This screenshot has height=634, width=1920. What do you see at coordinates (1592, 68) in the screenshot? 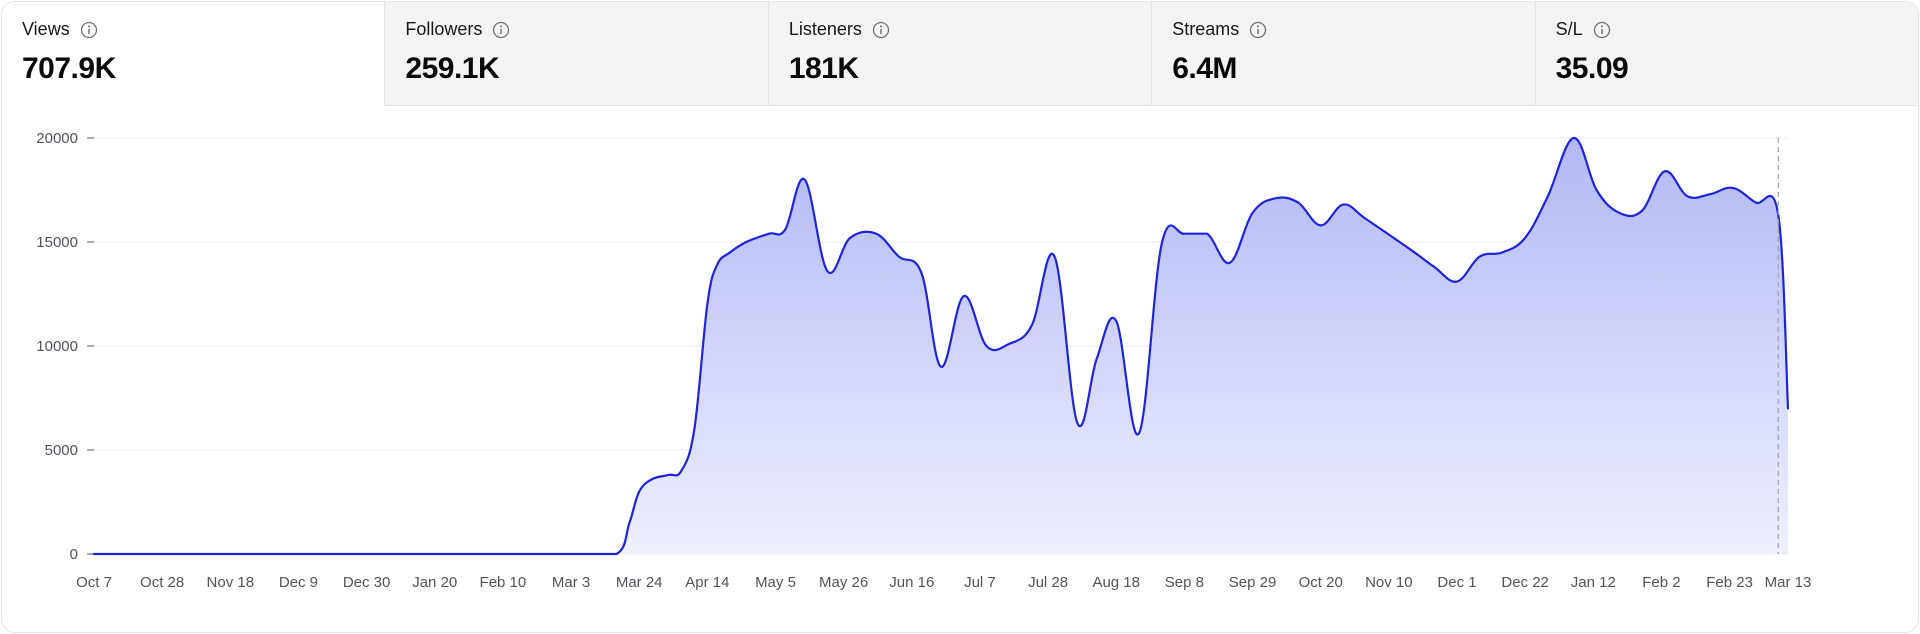
I see `tab-value: 35.09` at bounding box center [1592, 68].